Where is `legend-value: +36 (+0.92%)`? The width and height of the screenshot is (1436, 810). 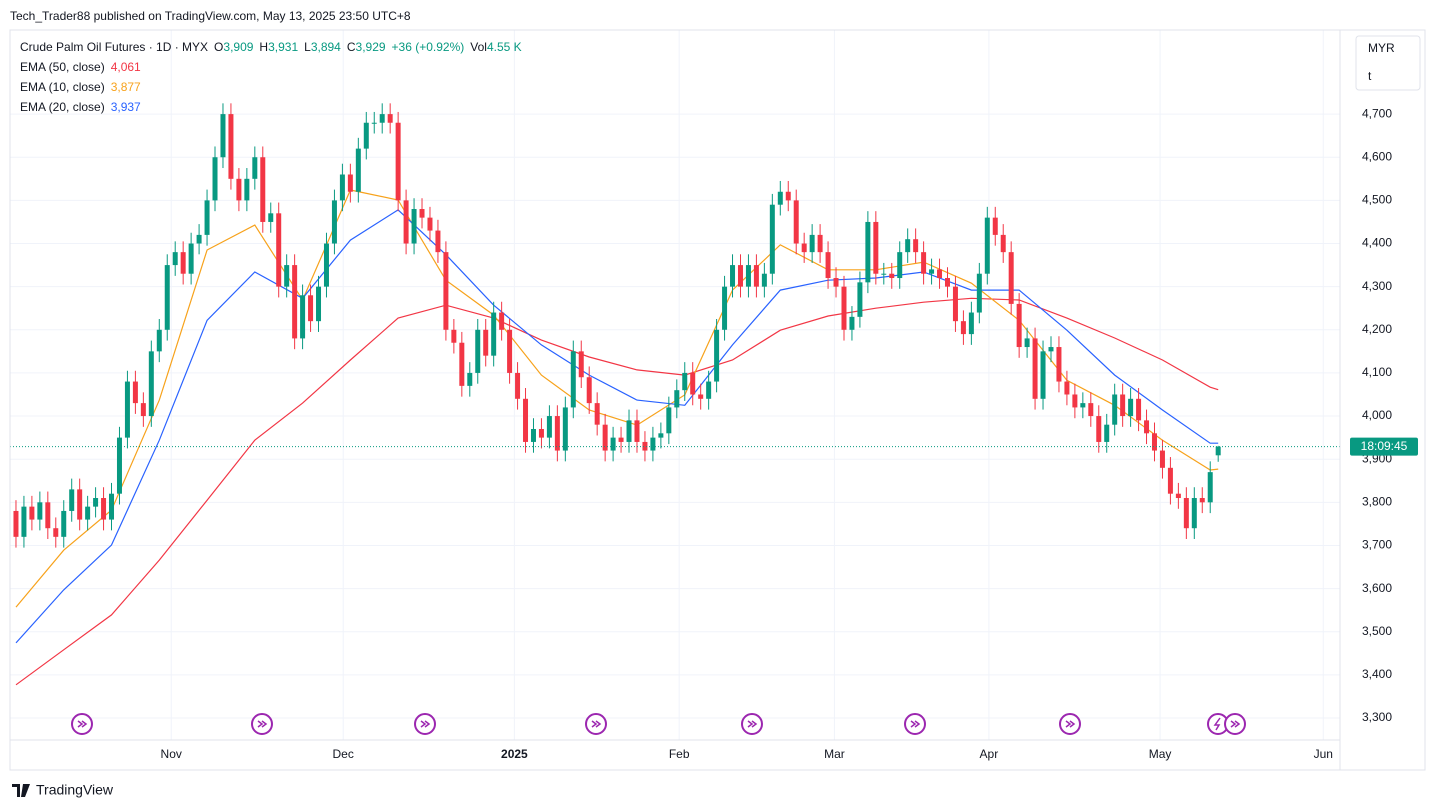
legend-value: +36 (+0.92%) is located at coordinates (428, 47).